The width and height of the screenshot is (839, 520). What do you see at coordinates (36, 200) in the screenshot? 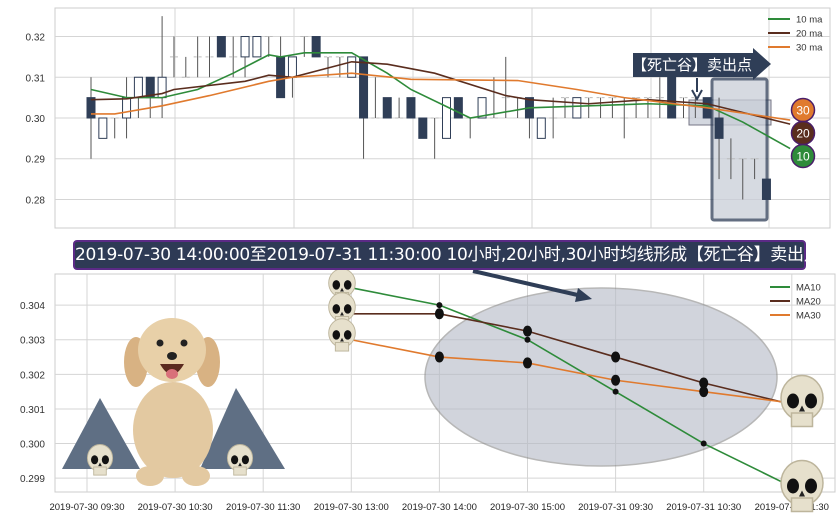
I see `y-tick-label: 0.28` at bounding box center [36, 200].